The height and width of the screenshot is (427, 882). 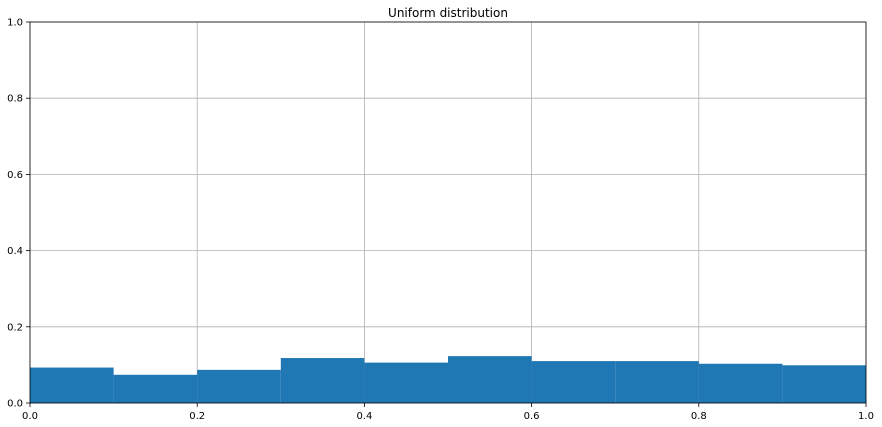 I want to click on y-tick-label: 0.8, so click(x=15, y=99).